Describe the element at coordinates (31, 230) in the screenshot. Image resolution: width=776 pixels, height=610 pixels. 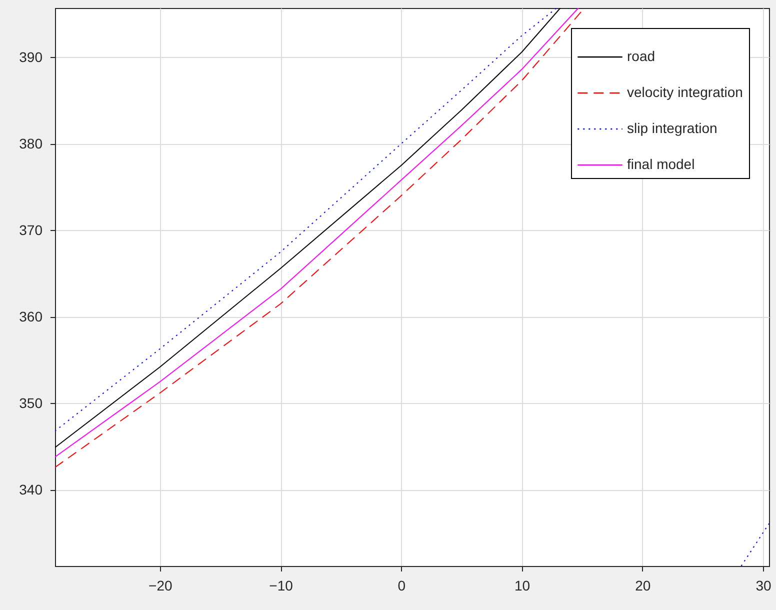
I see `y-tick-label: 370` at that location.